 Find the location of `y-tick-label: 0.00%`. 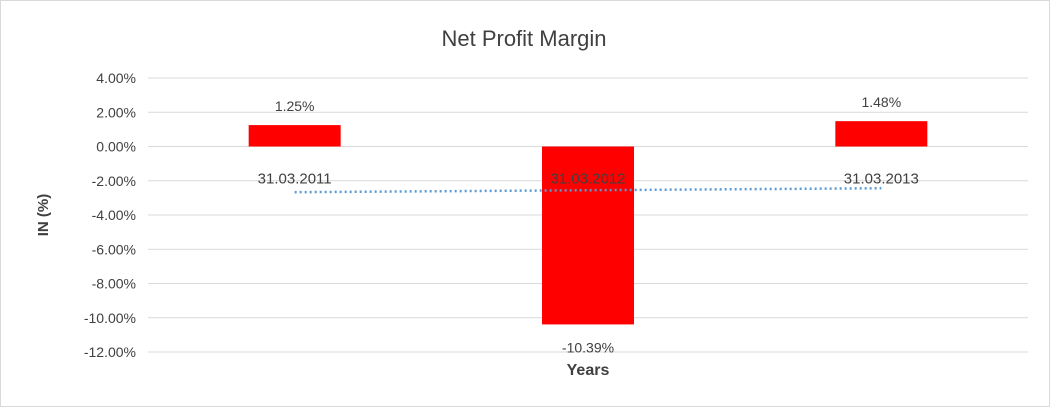

y-tick-label: 0.00% is located at coordinates (116, 147).